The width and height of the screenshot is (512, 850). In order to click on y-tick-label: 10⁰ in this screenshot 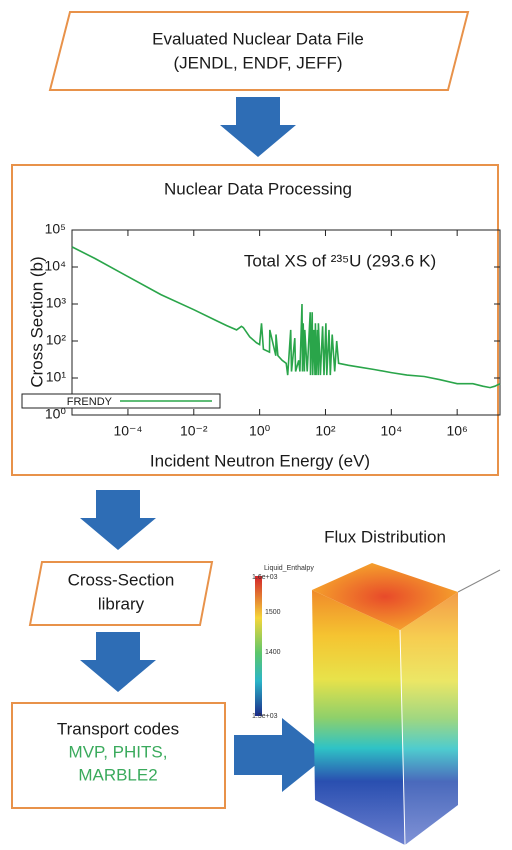, I will do `click(56, 414)`.